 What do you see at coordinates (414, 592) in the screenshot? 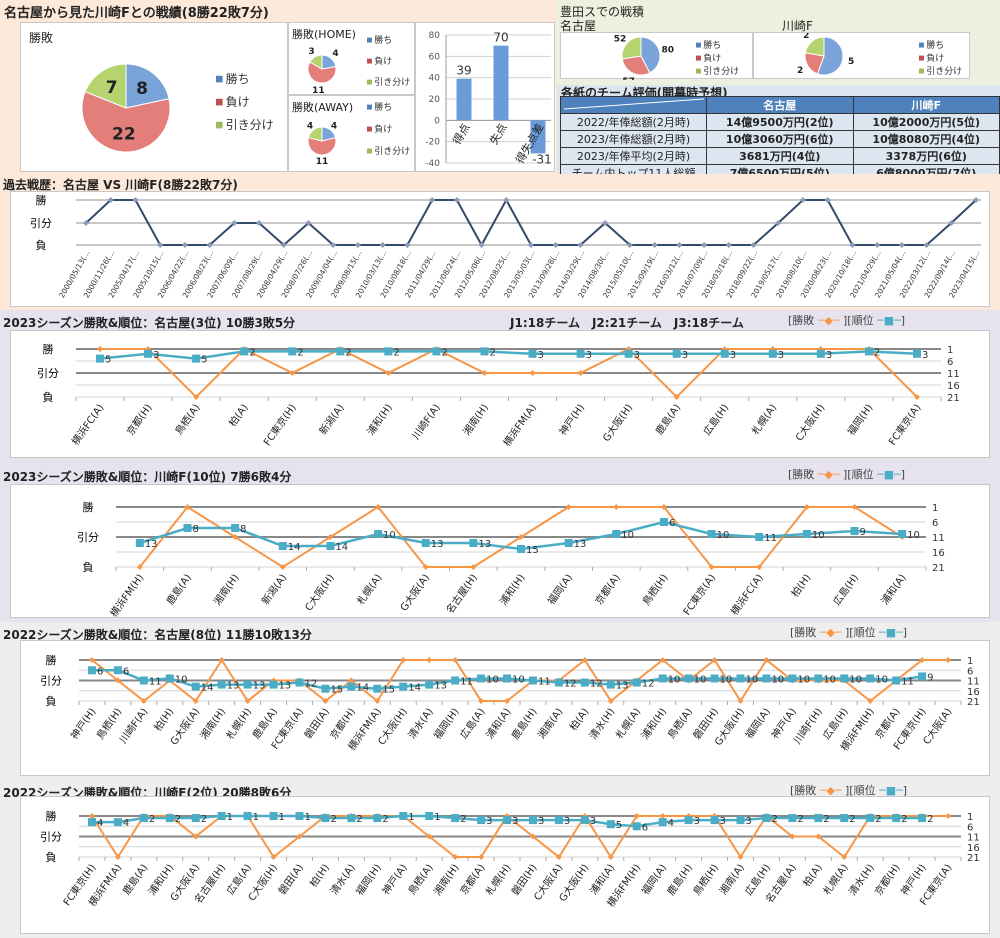
I see `x-tick-label: G大阪(A)` at bounding box center [414, 592].